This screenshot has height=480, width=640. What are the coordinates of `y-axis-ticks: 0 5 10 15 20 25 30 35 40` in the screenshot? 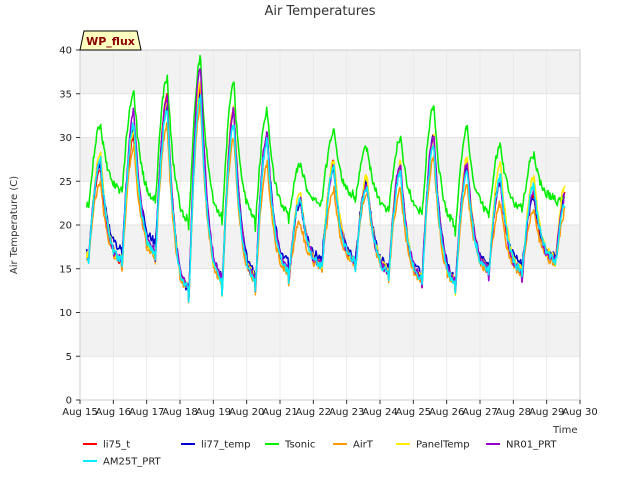 It's located at (69, 226).